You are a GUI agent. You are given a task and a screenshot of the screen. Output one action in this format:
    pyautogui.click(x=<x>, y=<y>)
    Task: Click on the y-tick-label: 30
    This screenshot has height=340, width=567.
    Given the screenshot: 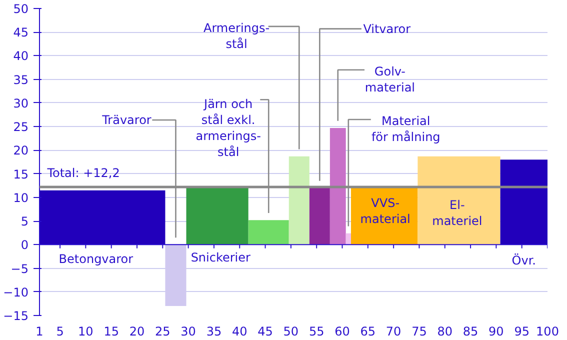 What is the action you would take?
    pyautogui.click(x=21, y=103)
    